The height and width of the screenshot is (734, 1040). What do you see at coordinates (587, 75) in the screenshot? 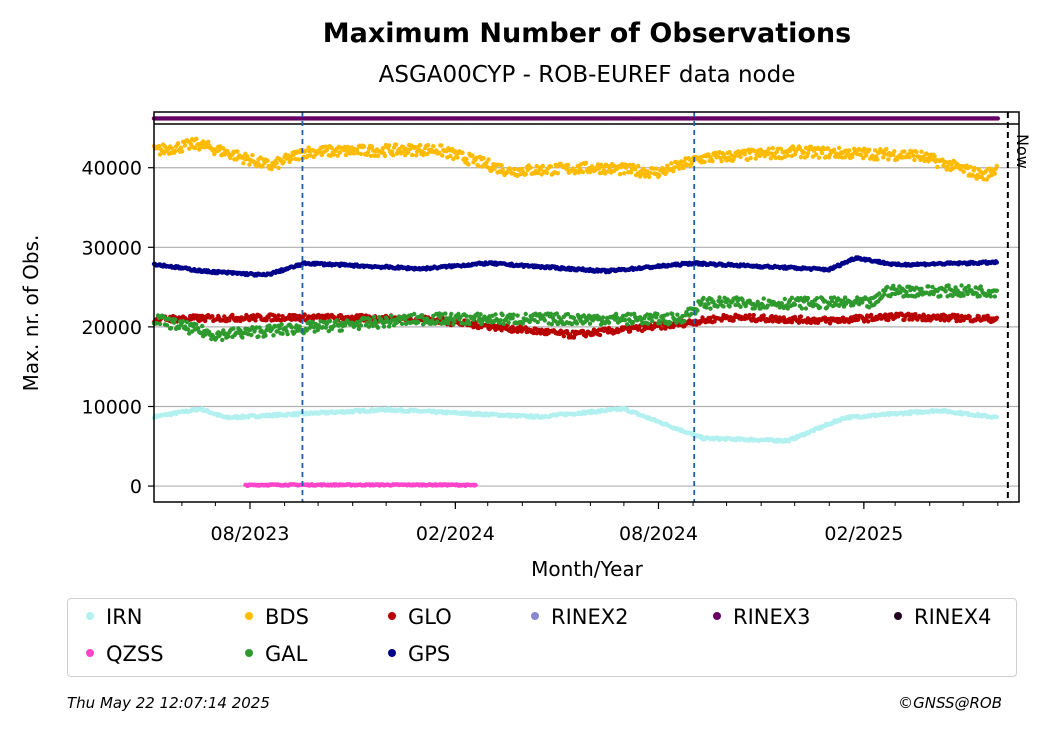
I see `chart-subtitle: ASGA00CYP - ROB-EUREF data node` at bounding box center [587, 75].